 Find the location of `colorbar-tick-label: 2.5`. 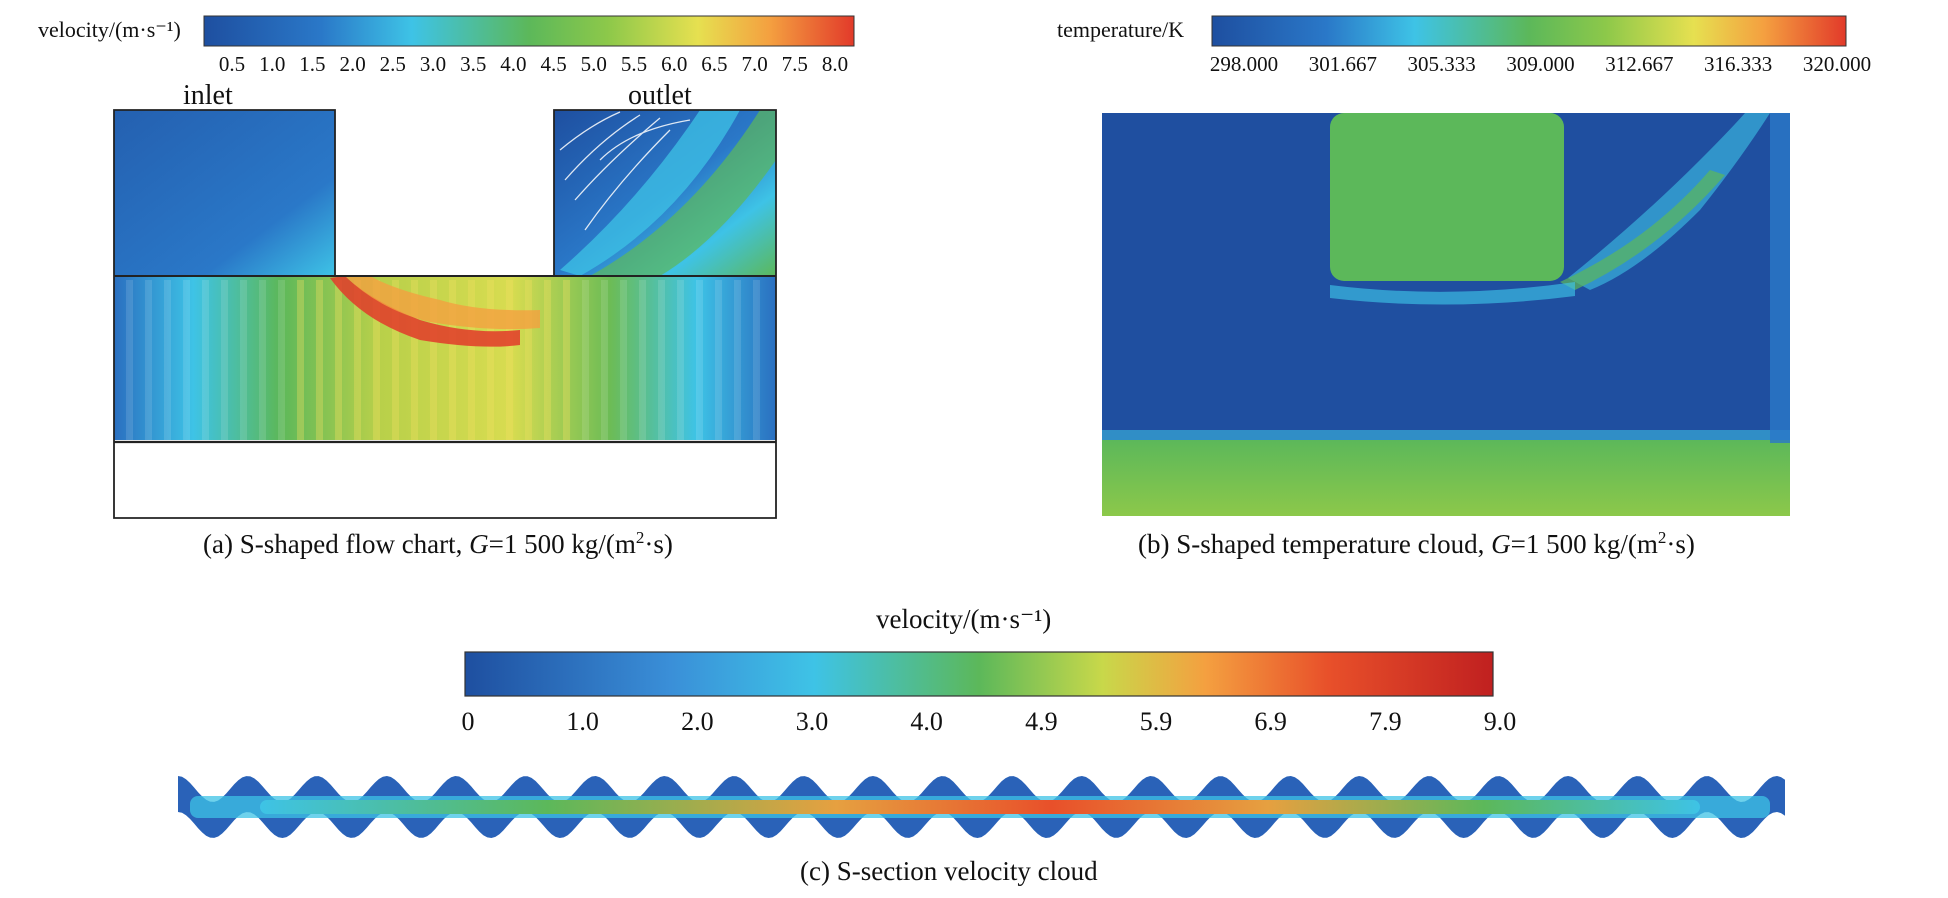

colorbar-tick-label: 2.5 is located at coordinates (393, 64).